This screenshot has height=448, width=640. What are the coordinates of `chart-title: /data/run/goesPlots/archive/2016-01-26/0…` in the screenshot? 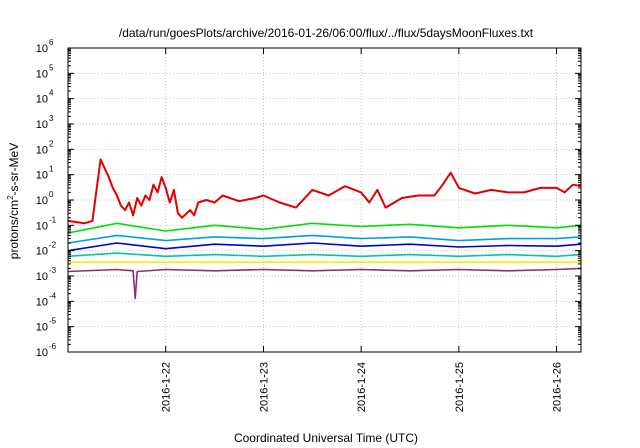 It's located at (326, 33).